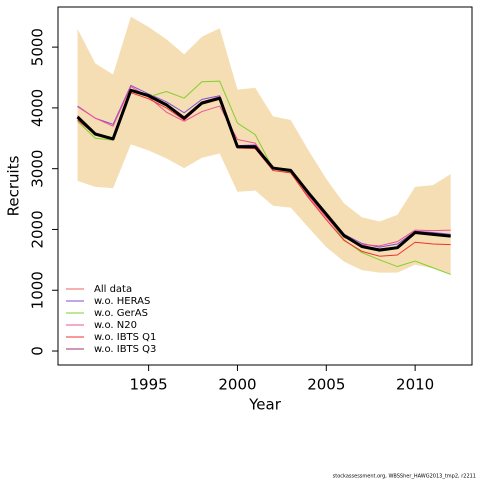 The image size is (480, 480). I want to click on legend-label: w.o. N20, so click(115, 325).